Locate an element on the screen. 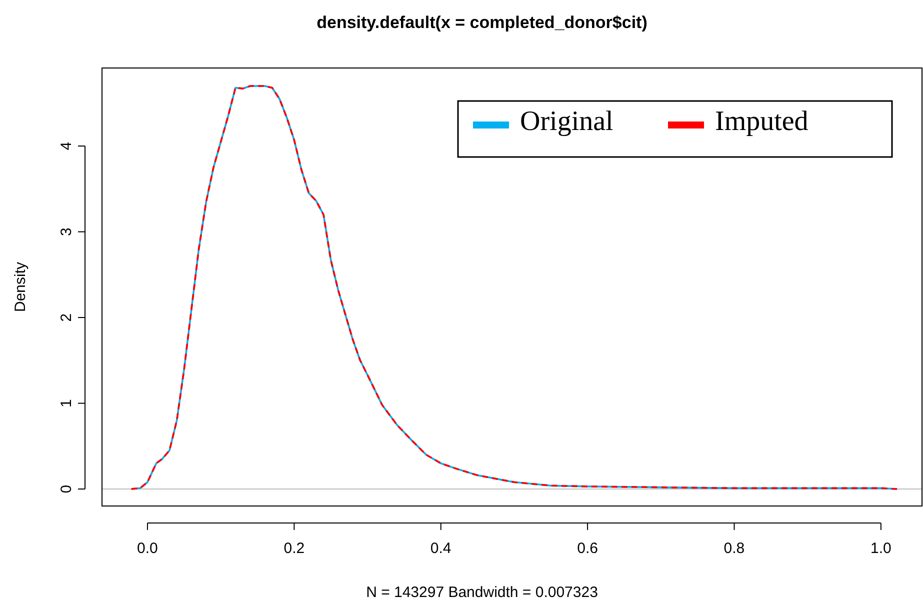  x-tick-label: 0.6 is located at coordinates (587, 548).